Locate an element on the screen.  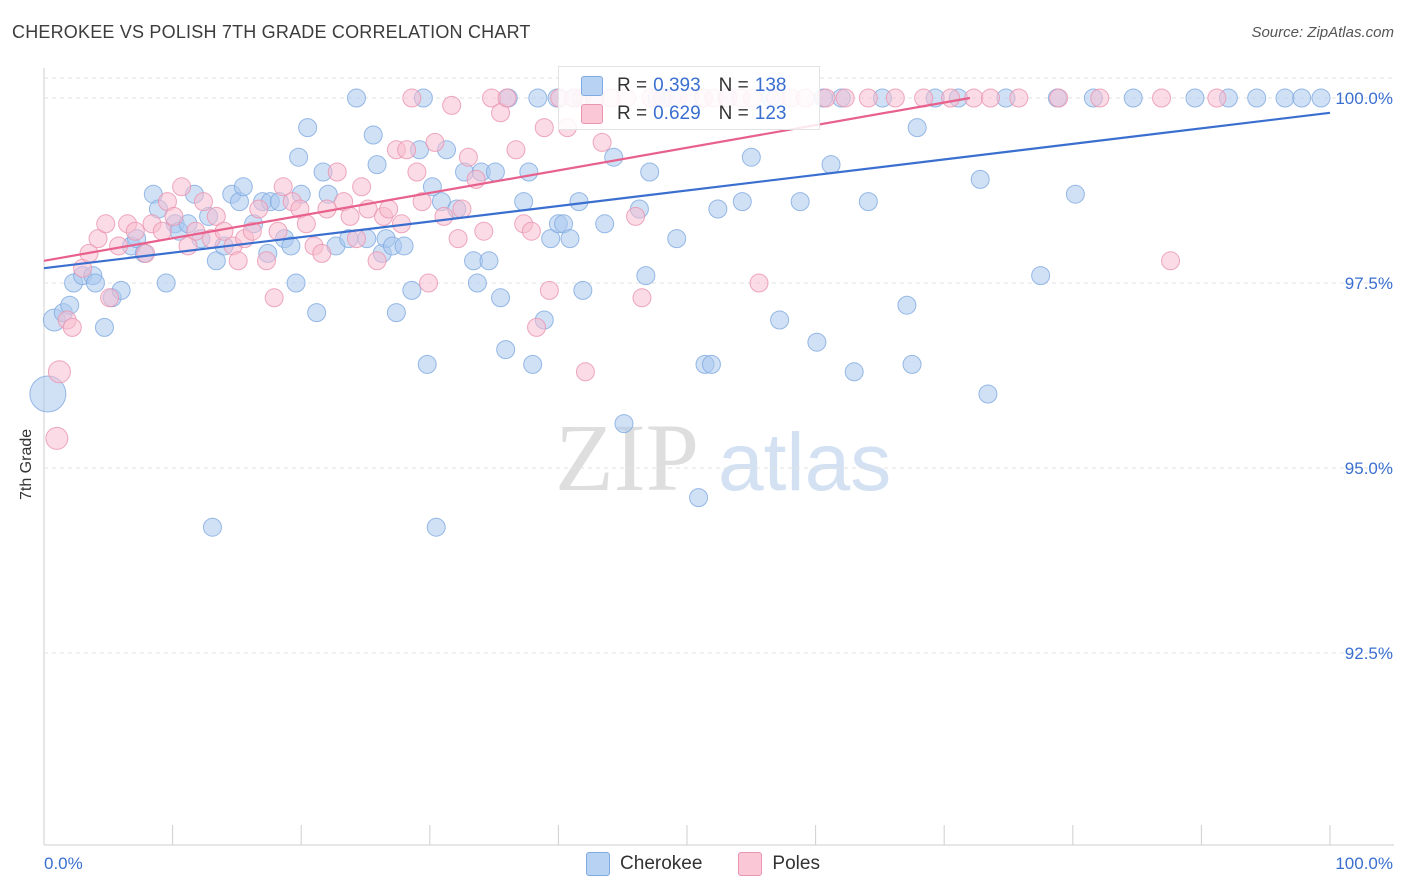
stats-row-cherokee: R = 0.393 N = 138 is located at coordinates (692, 86).